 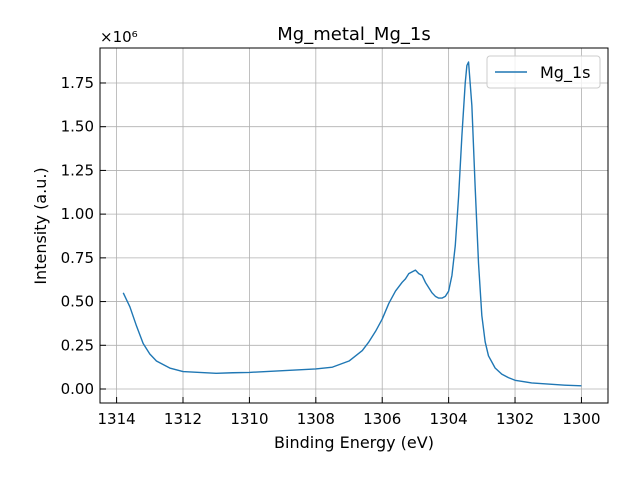 I want to click on x-tick-label: 1314, so click(x=117, y=419).